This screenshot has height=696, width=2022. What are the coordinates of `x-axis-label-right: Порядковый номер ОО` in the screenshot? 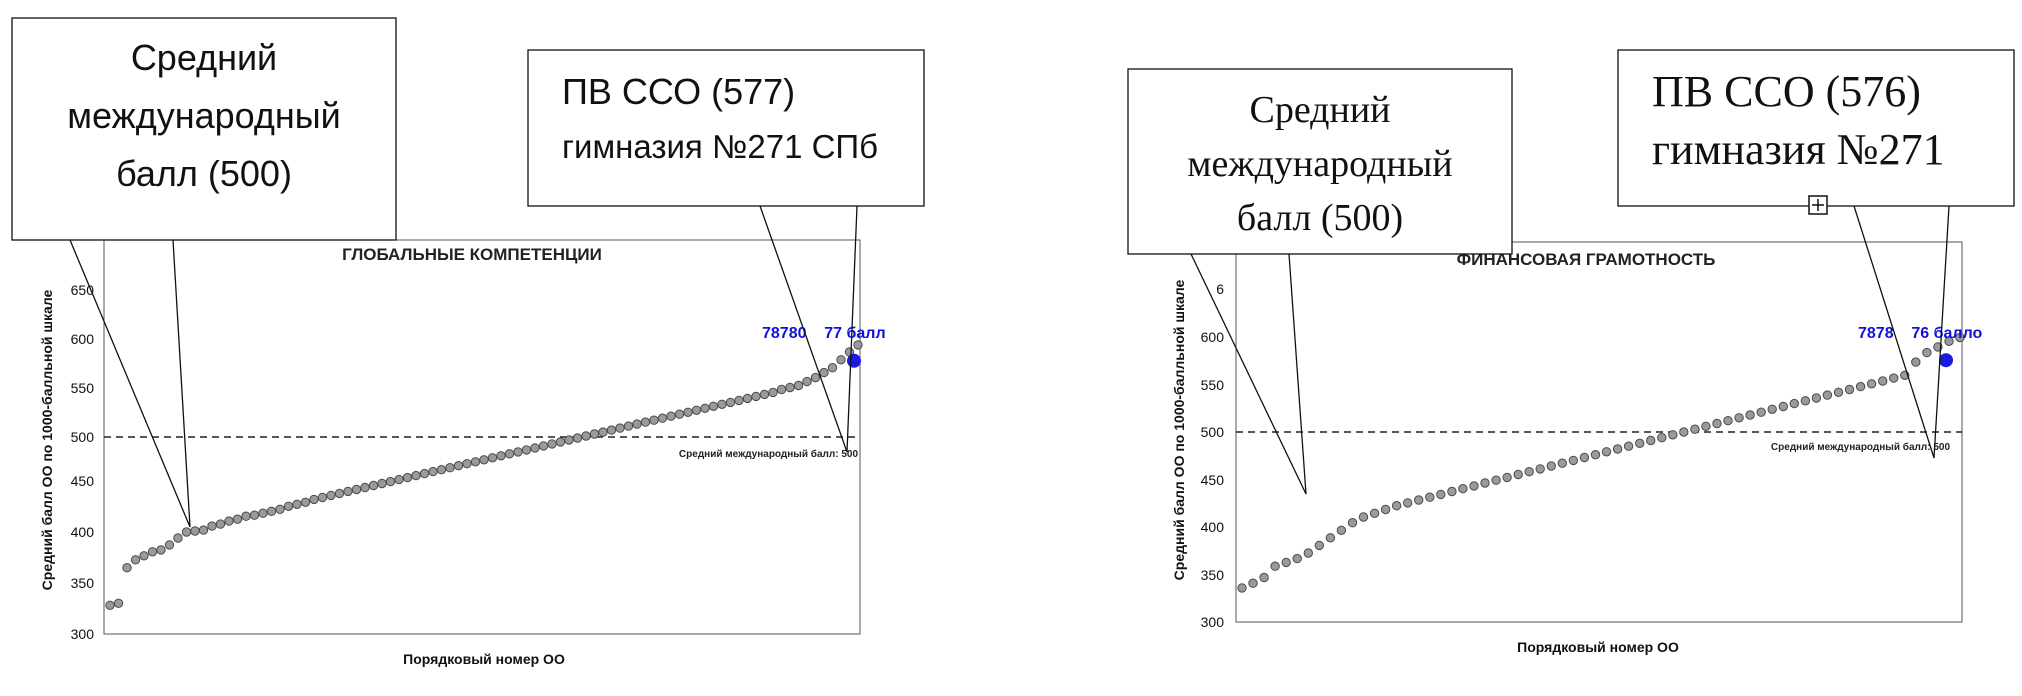 It's located at (1598, 647).